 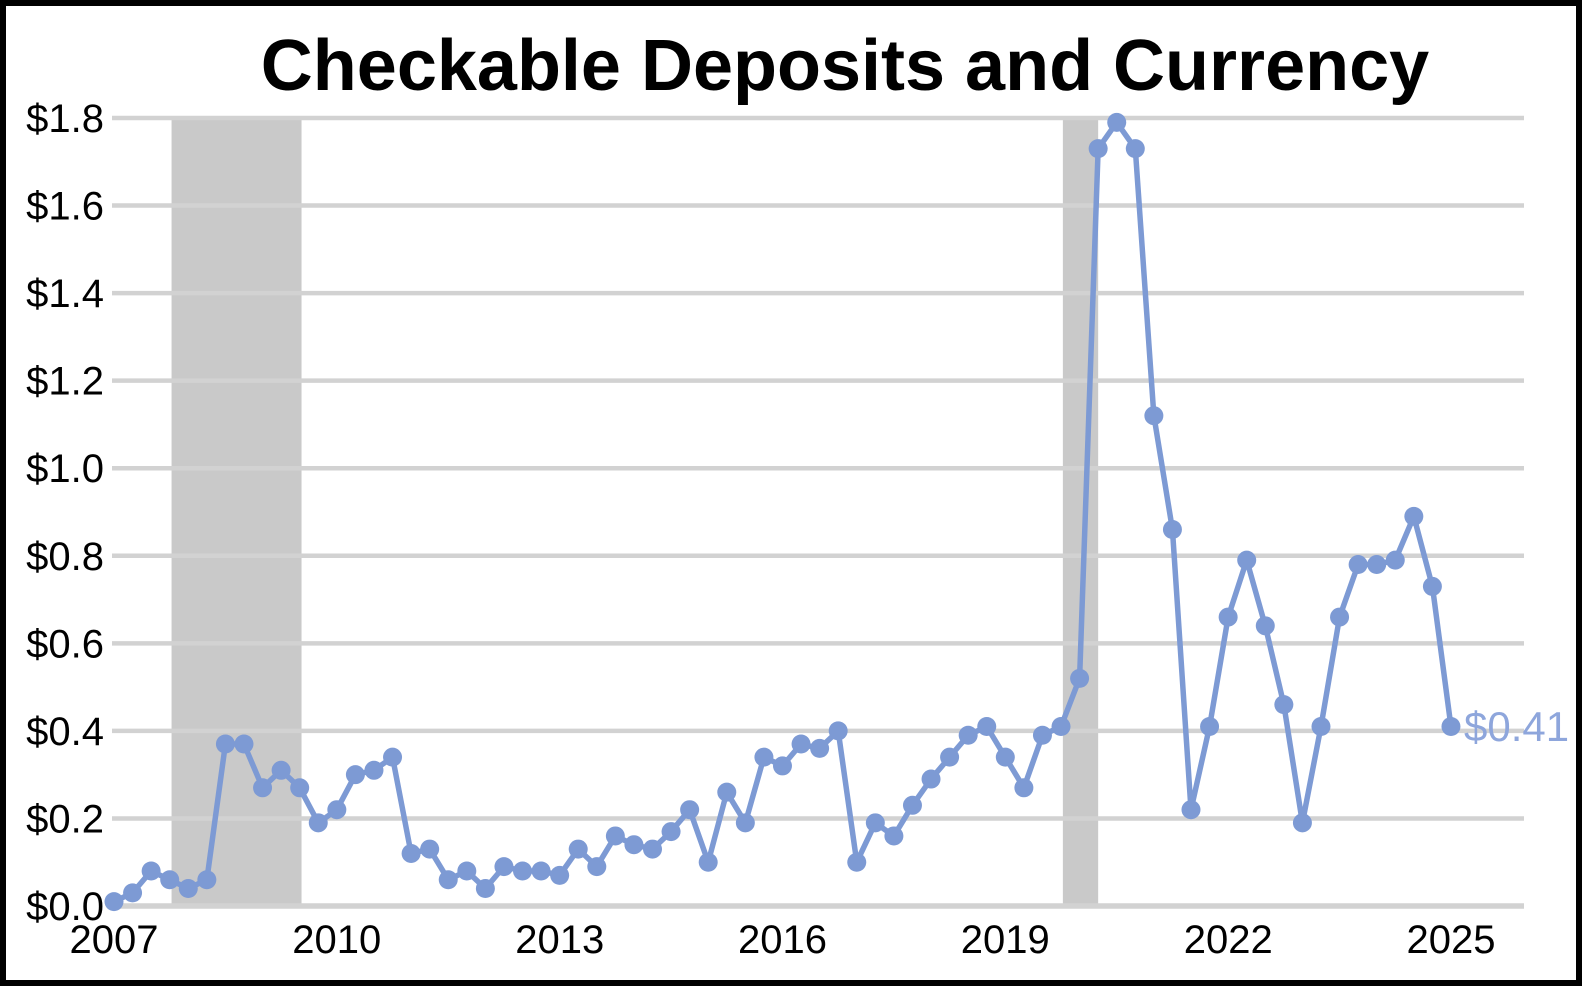 What do you see at coordinates (65, 644) in the screenshot?
I see `y-tick-label: $0.6` at bounding box center [65, 644].